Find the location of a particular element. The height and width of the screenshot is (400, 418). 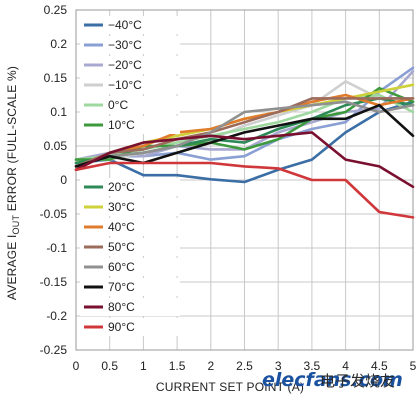

legend-label: 70°C is located at coordinates (121, 287).